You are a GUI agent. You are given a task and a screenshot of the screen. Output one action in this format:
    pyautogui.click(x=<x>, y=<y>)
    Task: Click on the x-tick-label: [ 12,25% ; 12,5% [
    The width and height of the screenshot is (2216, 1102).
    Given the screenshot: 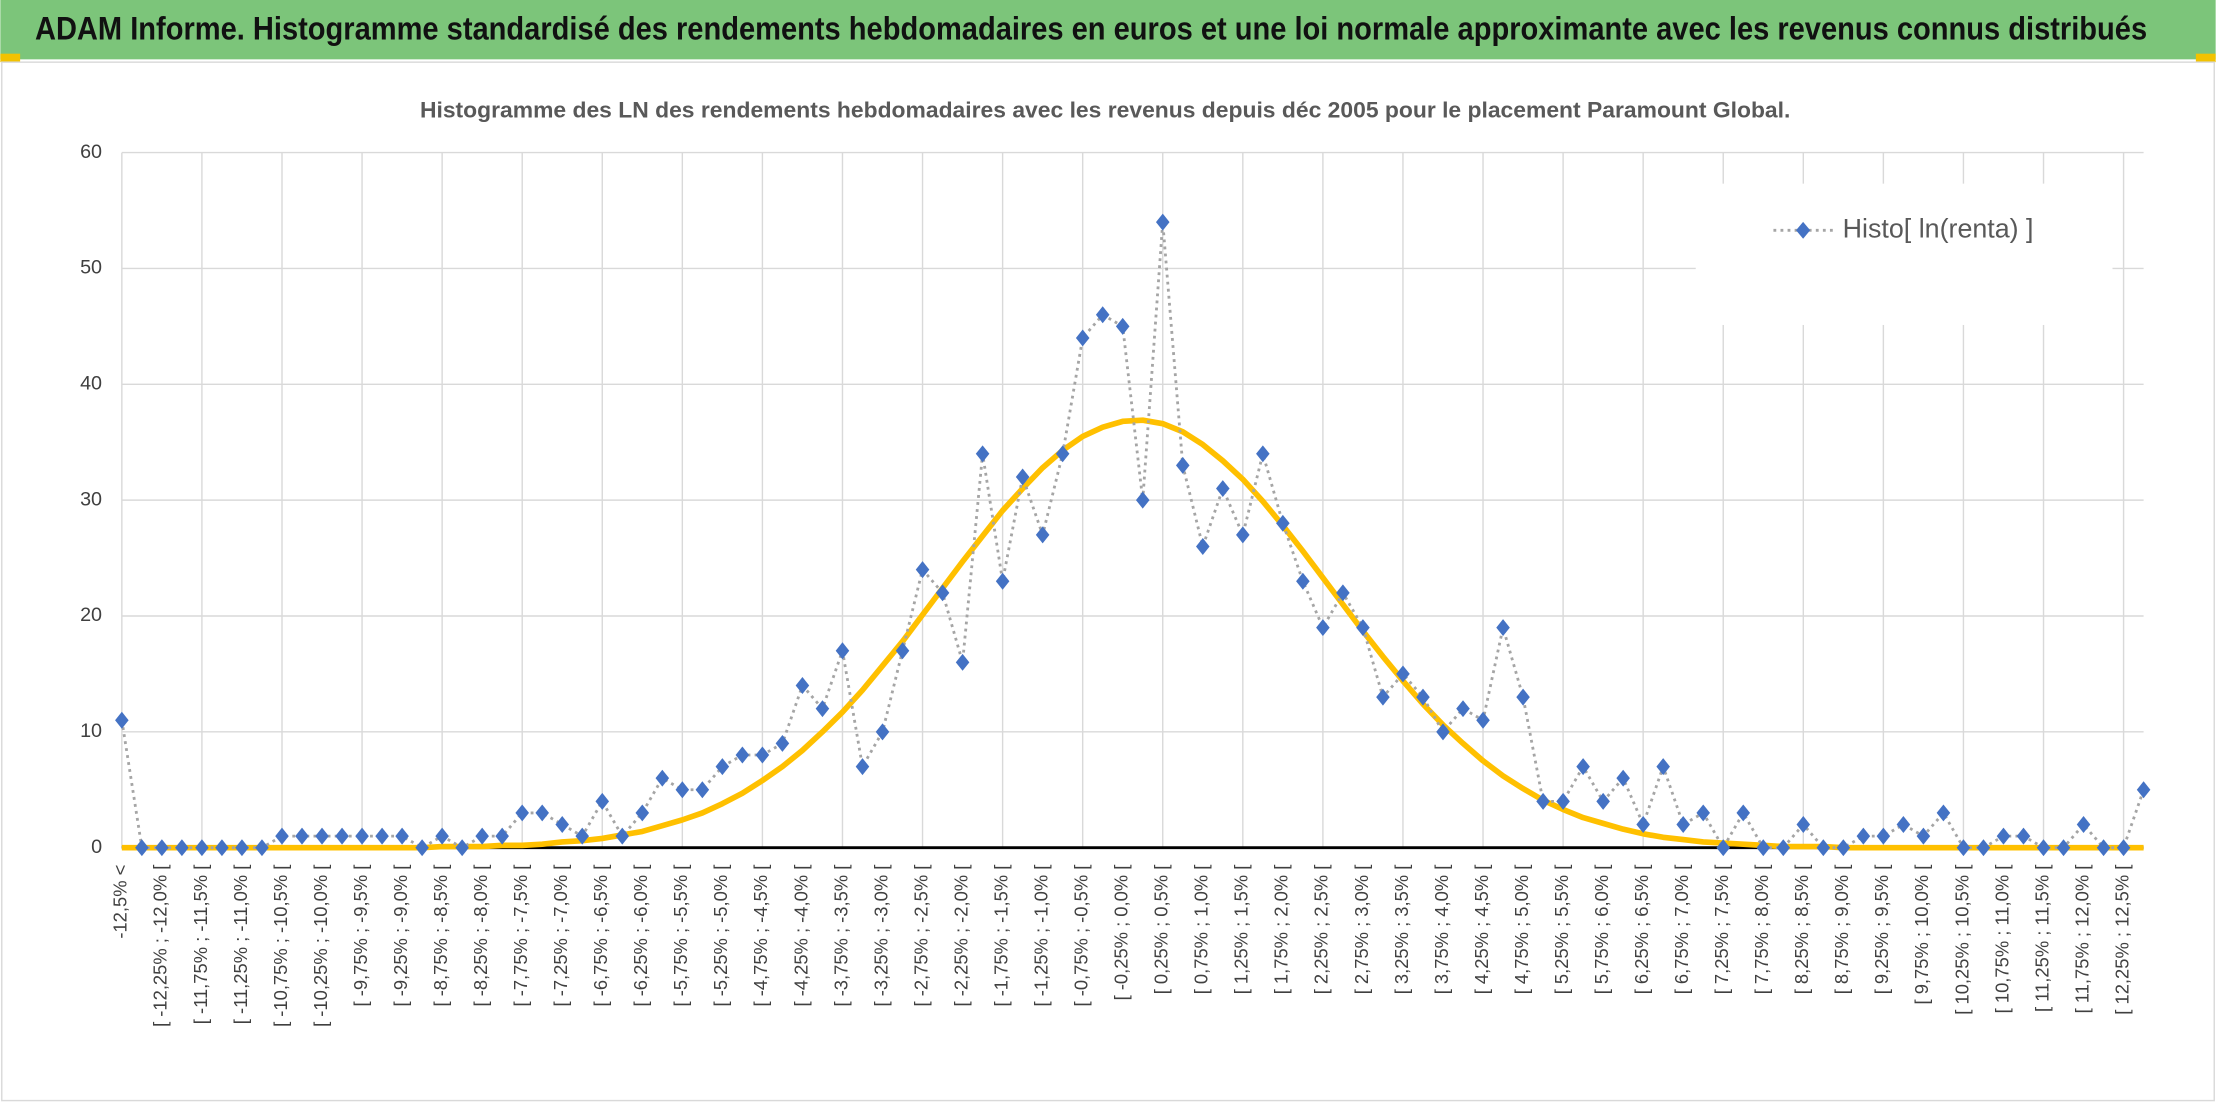 What is the action you would take?
    pyautogui.click(x=2121, y=940)
    